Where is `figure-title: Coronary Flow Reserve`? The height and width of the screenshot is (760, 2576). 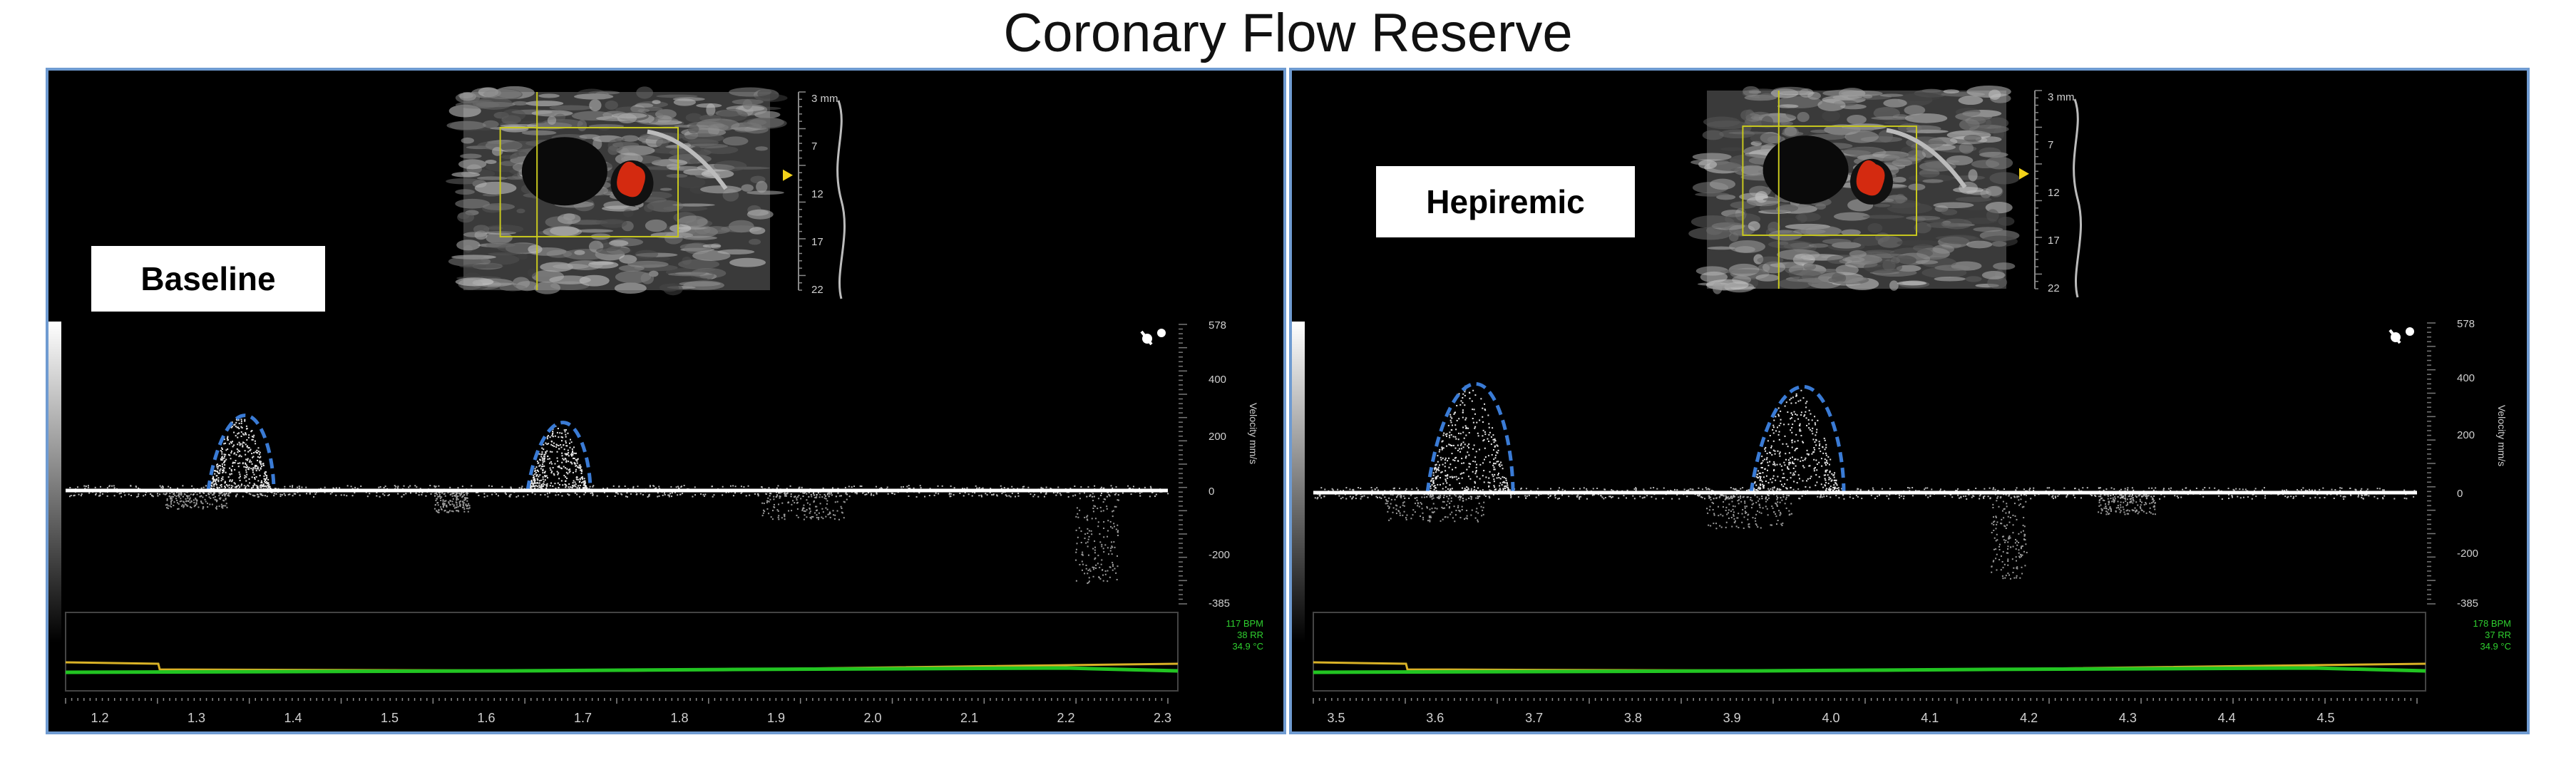 figure-title: Coronary Flow Reserve is located at coordinates (1288, 33).